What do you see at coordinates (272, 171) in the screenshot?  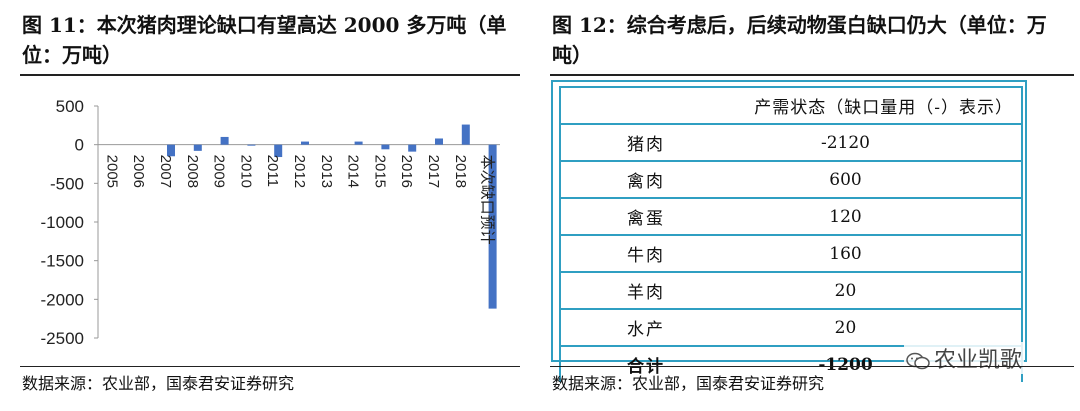 I see `x-tick-label: 2011` at bounding box center [272, 171].